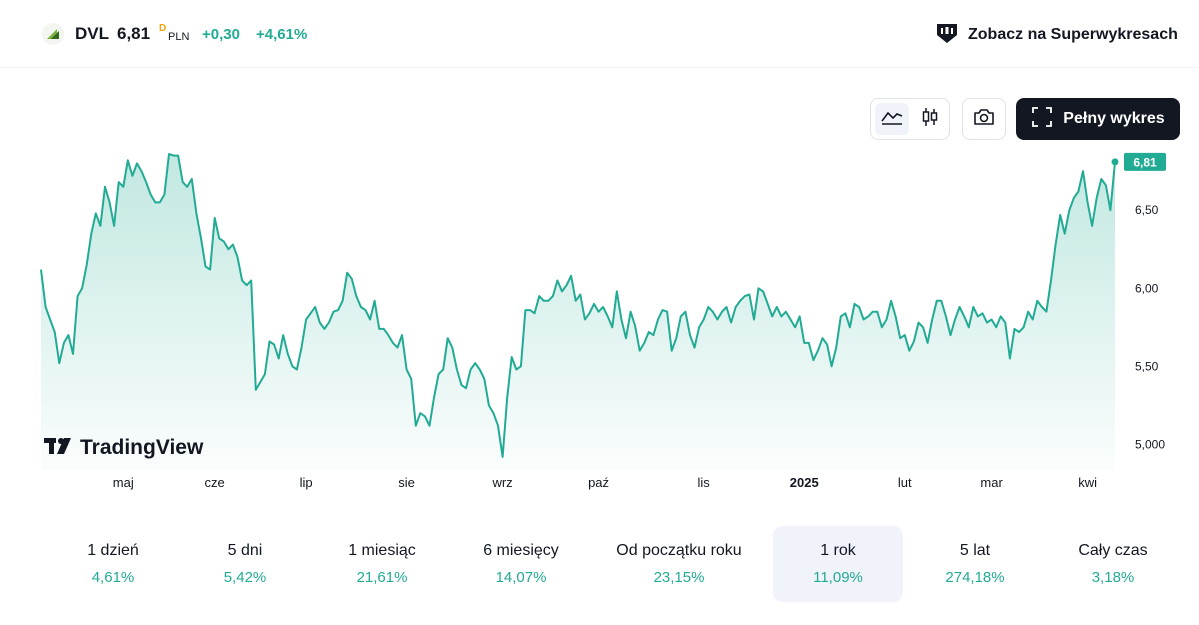 This screenshot has height=625, width=1199. I want to click on period-5: 1 rok 11,09%, so click(838, 564).